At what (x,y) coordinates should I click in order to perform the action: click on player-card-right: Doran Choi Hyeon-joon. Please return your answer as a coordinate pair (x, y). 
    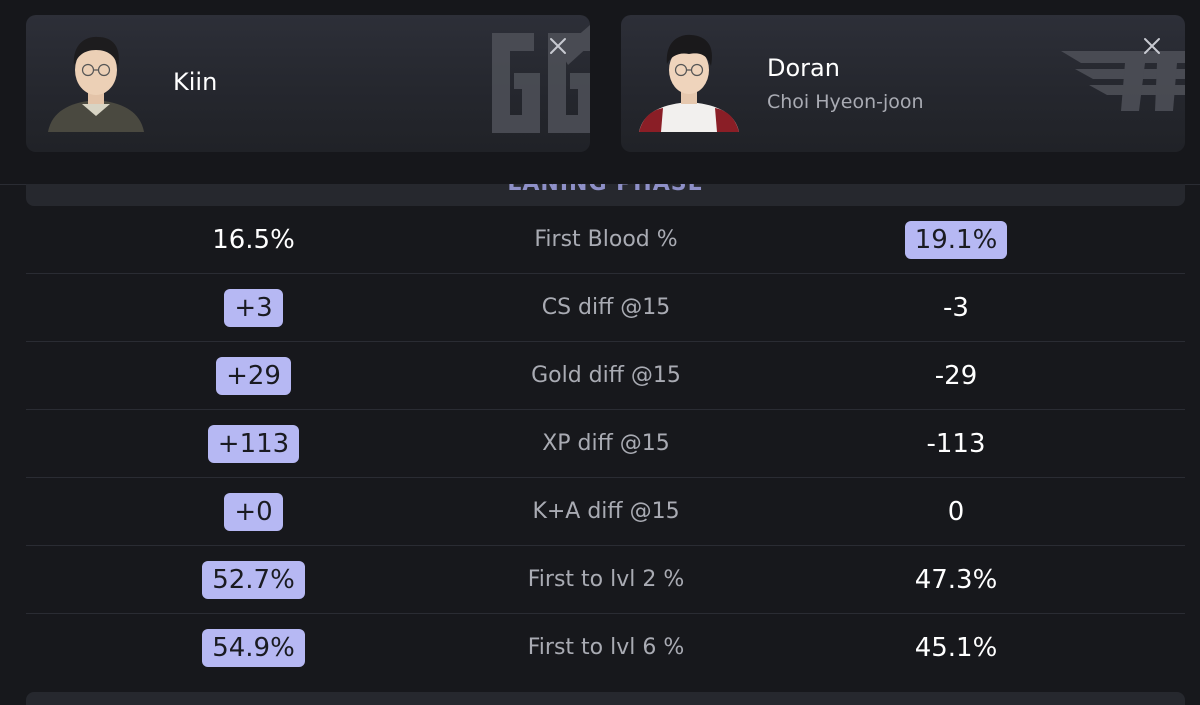
    Looking at the image, I should click on (903, 83).